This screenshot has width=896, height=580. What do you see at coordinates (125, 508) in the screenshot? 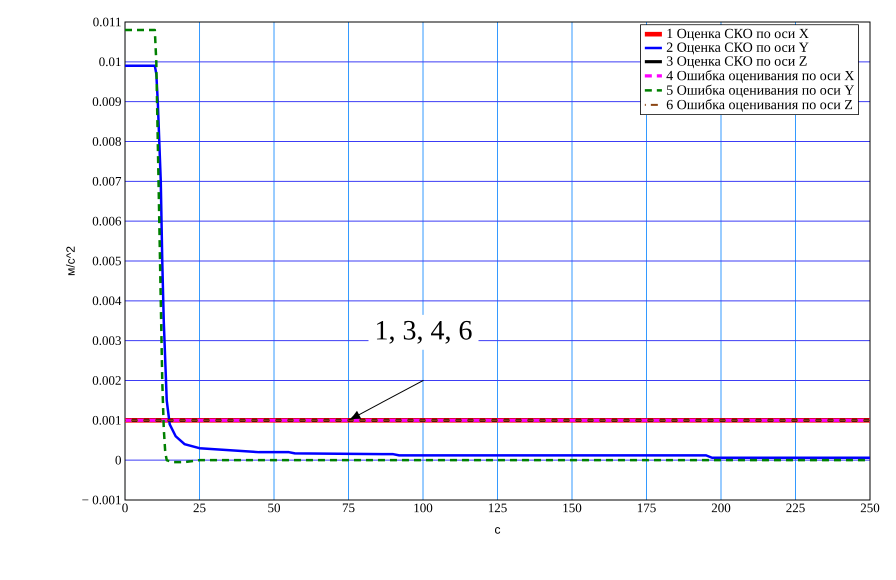
I see `x-tick-label: 0` at bounding box center [125, 508].